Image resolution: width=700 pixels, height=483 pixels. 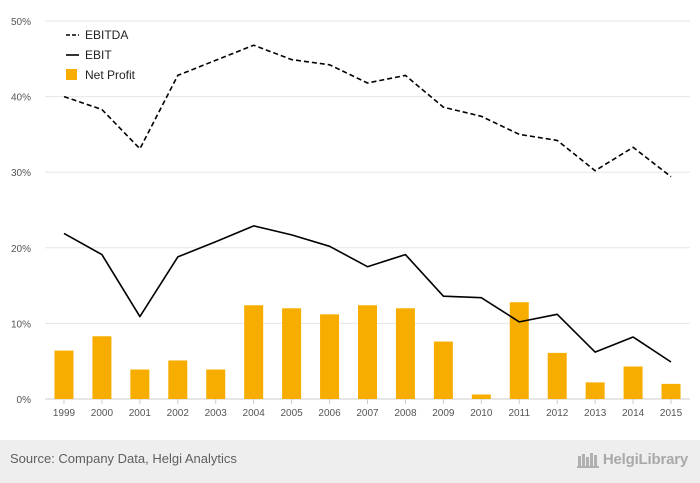 What do you see at coordinates (329, 413) in the screenshot?
I see `x-tick-label: 2006` at bounding box center [329, 413].